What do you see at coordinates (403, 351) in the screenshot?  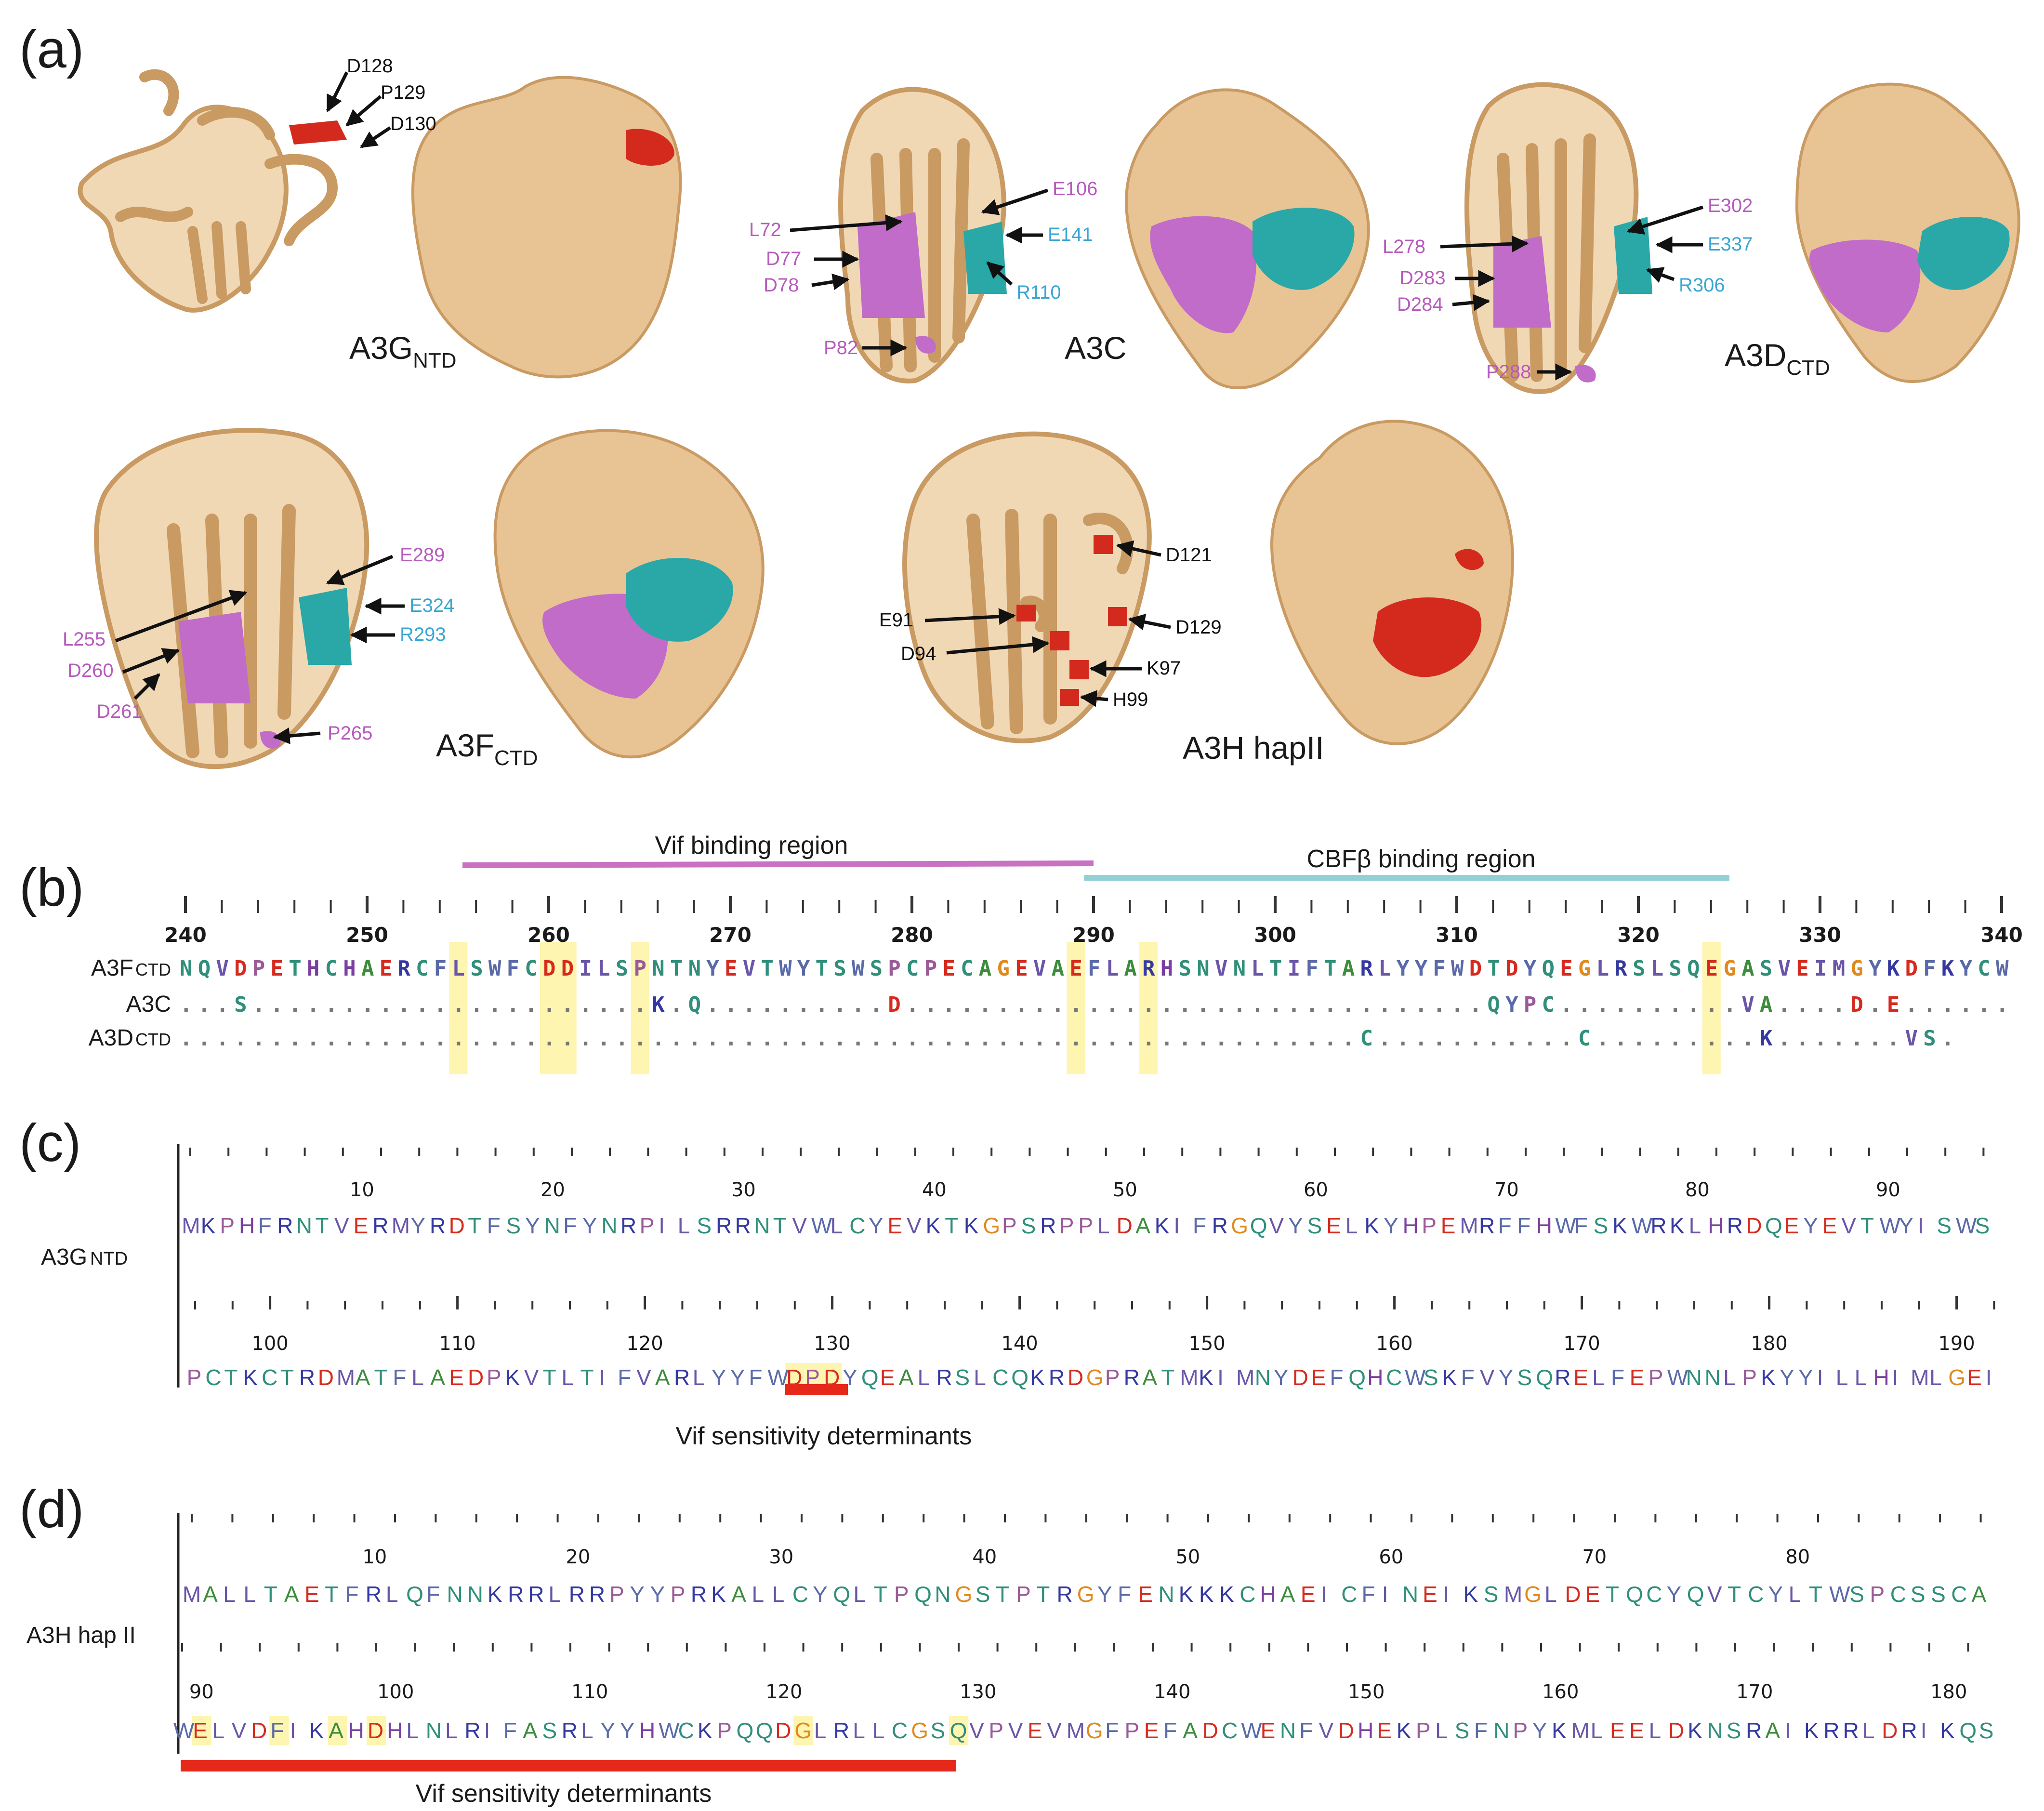 I see `a3g-ntd-label: A3GNTD` at bounding box center [403, 351].